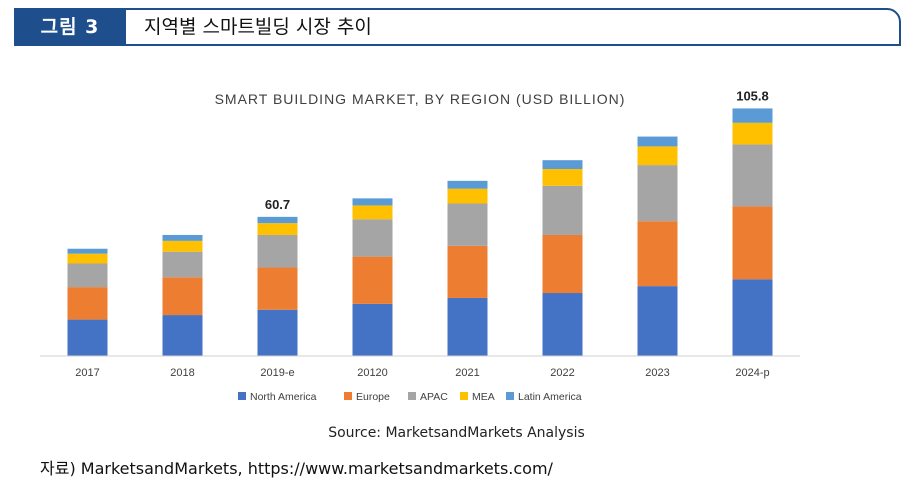 Image resolution: width=913 pixels, height=485 pixels. Describe the element at coordinates (562, 324) in the screenshot. I see `bar-segment-north-america-2022` at that location.